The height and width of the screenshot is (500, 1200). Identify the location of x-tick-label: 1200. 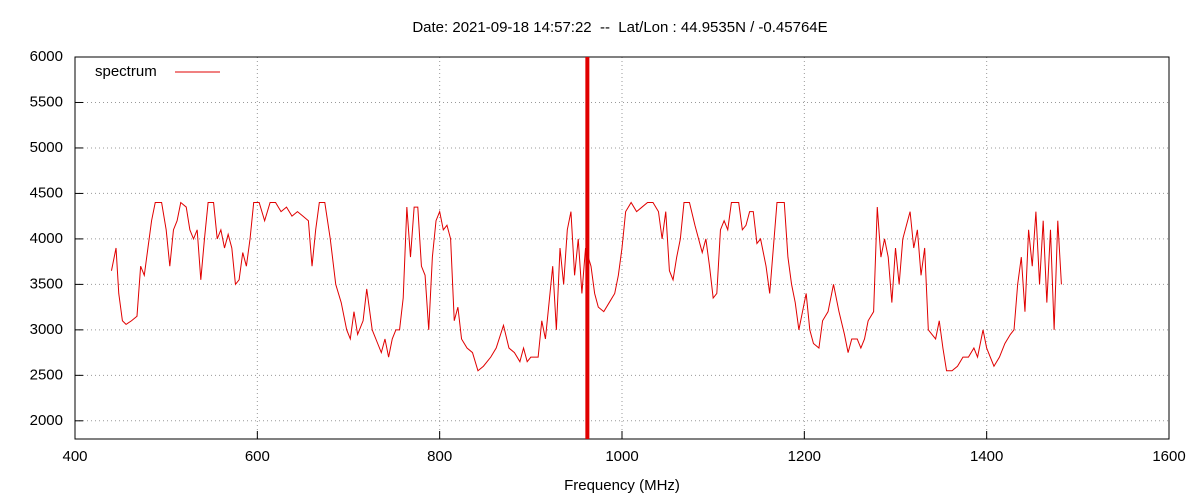
(804, 456).